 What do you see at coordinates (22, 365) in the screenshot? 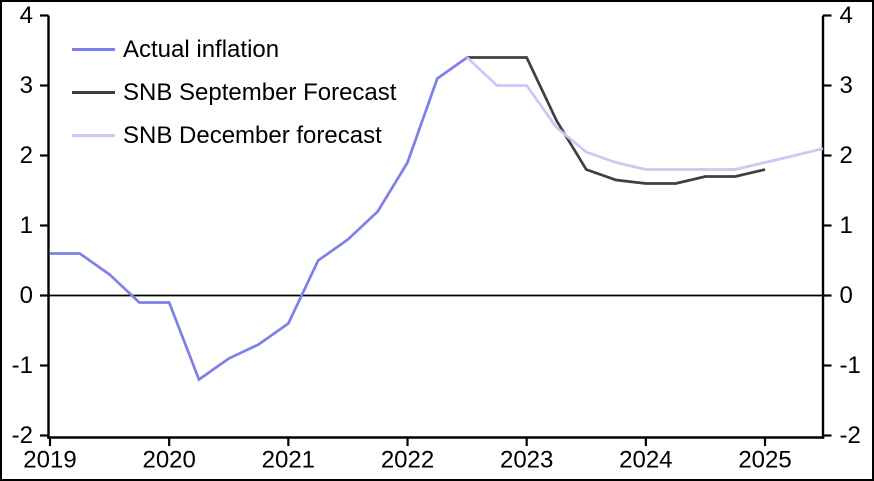
I see `y-tick-label-left: -1` at bounding box center [22, 365].